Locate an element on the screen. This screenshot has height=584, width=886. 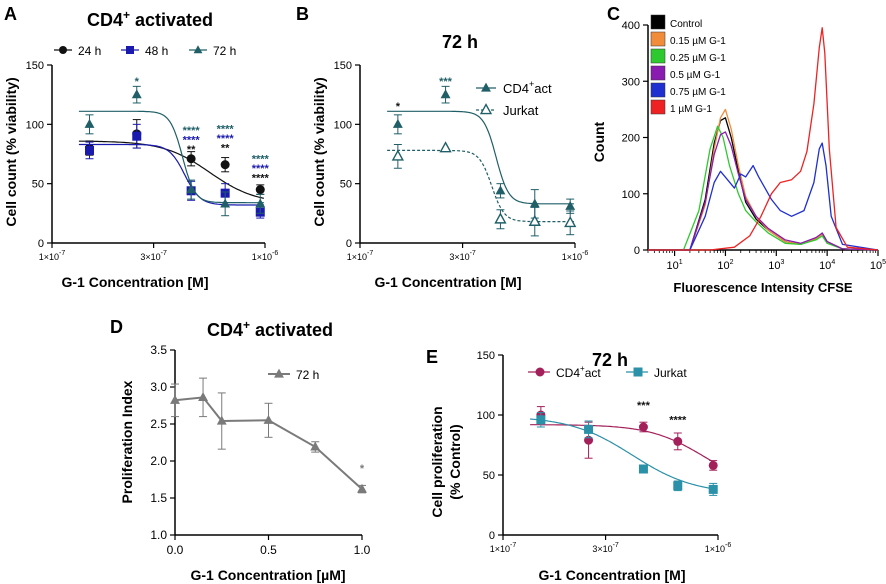
panel-e-y-label: Cell proliferation (% Control) is located at coordinates (446, 461).